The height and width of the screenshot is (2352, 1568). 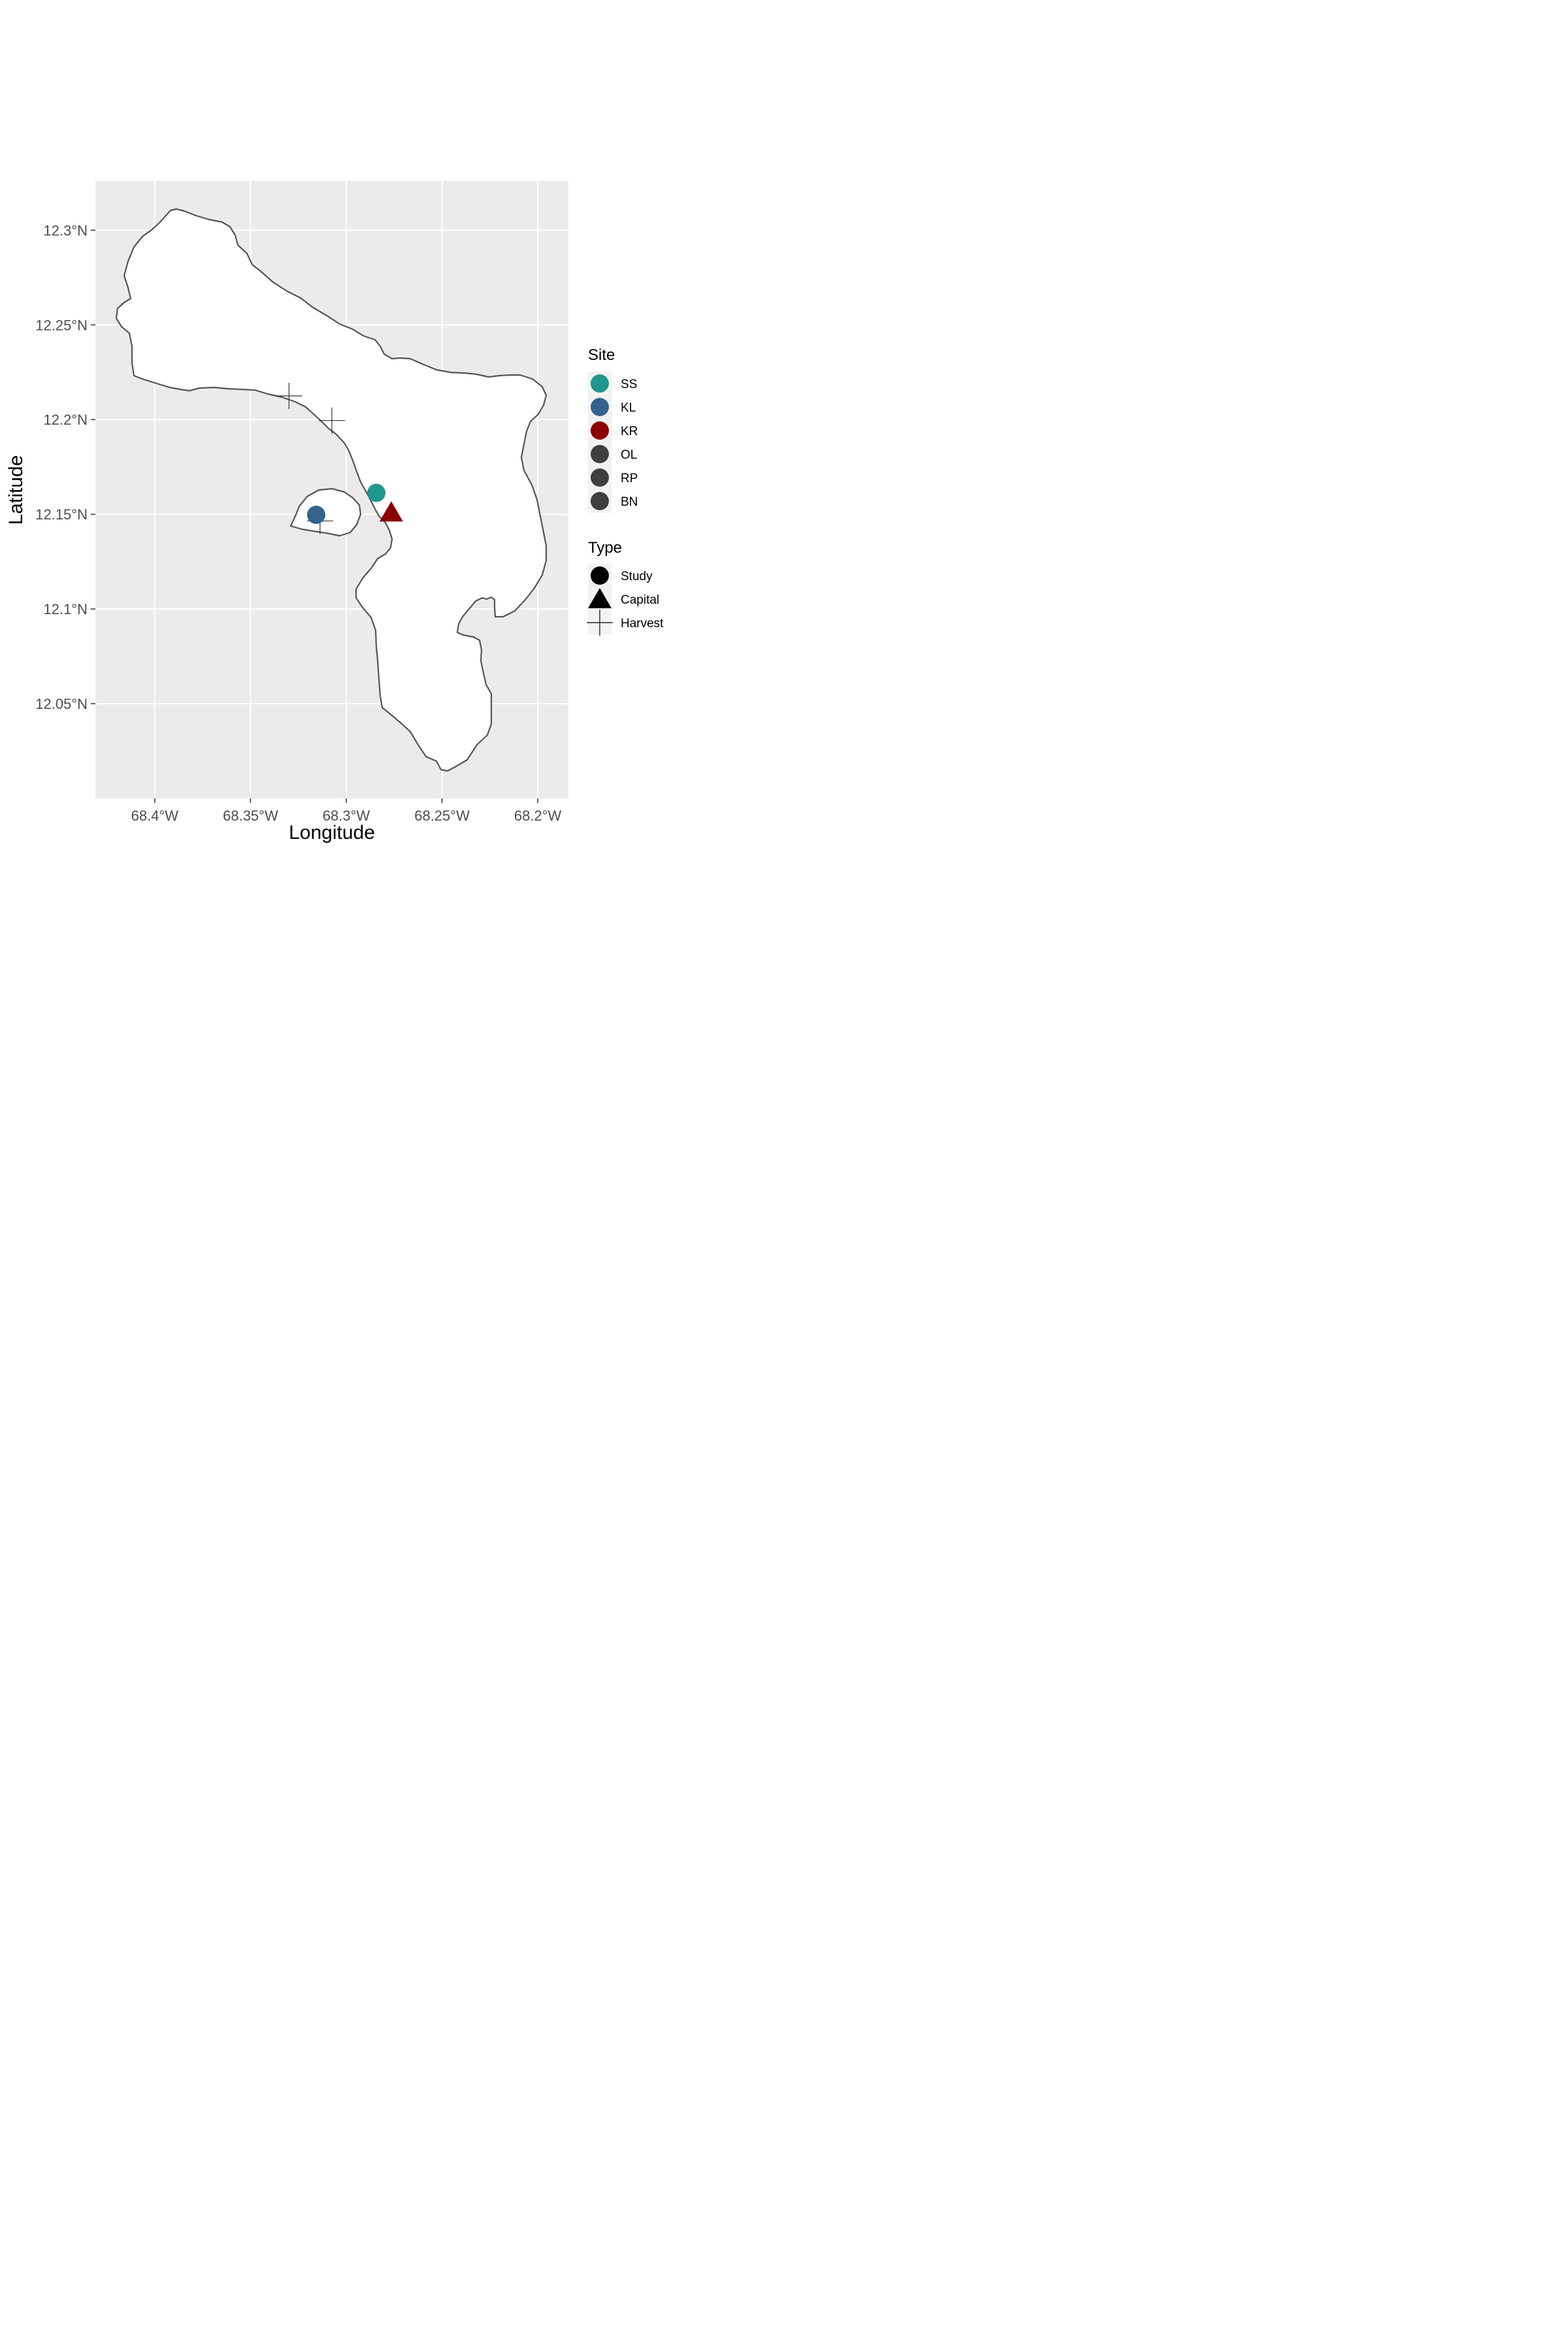 What do you see at coordinates (629, 502) in the screenshot?
I see `site-legend-label: BN` at bounding box center [629, 502].